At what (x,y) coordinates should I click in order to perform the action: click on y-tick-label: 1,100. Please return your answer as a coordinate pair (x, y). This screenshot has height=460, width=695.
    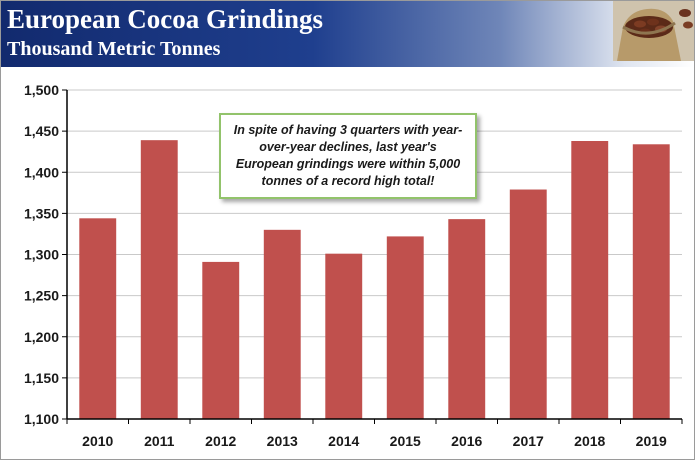
    Looking at the image, I should click on (41, 419).